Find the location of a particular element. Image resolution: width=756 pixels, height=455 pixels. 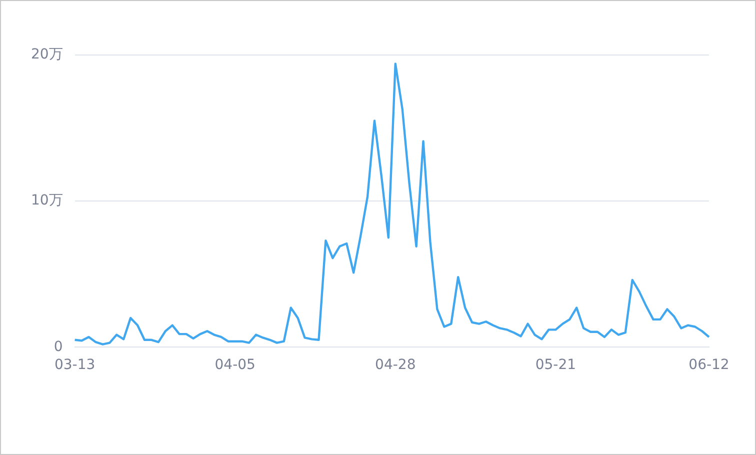

y-tick-label: 0 is located at coordinates (58, 346).